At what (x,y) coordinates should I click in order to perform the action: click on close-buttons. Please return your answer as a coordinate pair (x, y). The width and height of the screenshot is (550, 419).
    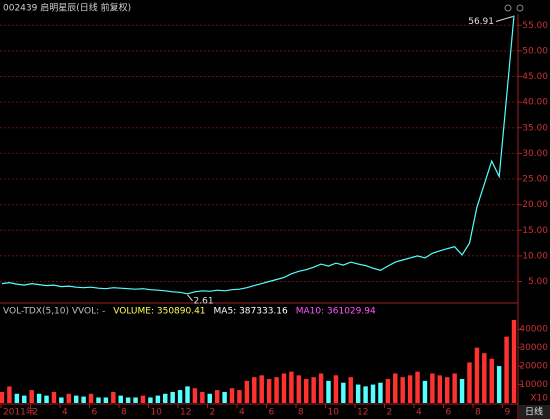
    Looking at the image, I should click on (514, 8).